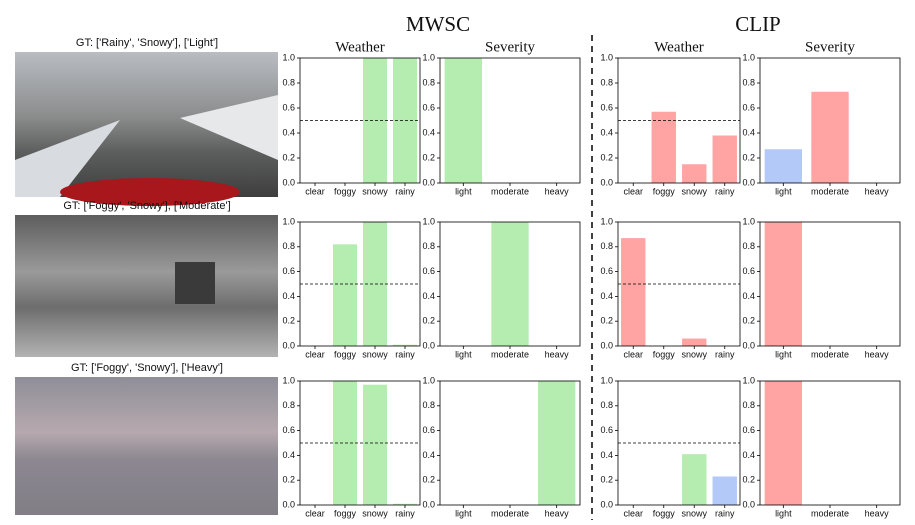 Image resolution: width=915 pixels, height=525 pixels. What do you see at coordinates (146, 206) in the screenshot?
I see `caption: GT: ['Foggy', 'Snowy'], ['Moderate']` at bounding box center [146, 206].